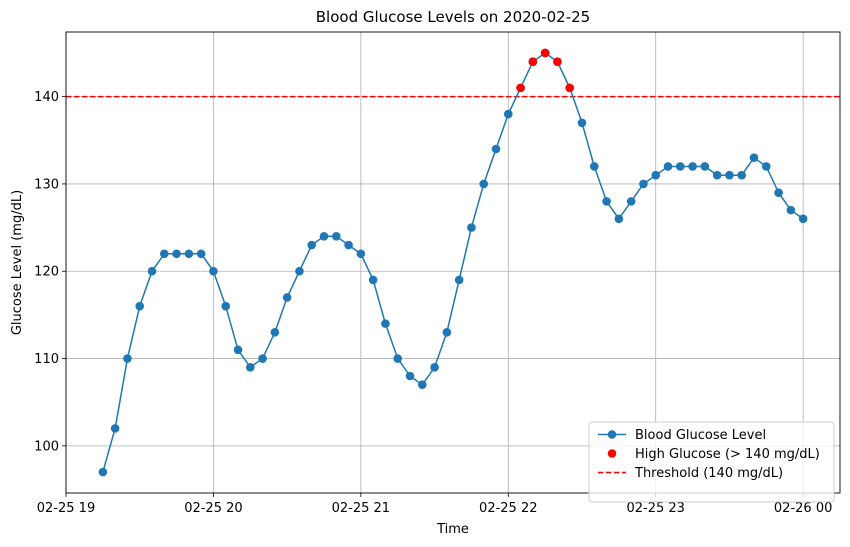 The image size is (850, 547). I want to click on x-tick-label: 02-25 21, so click(361, 508).